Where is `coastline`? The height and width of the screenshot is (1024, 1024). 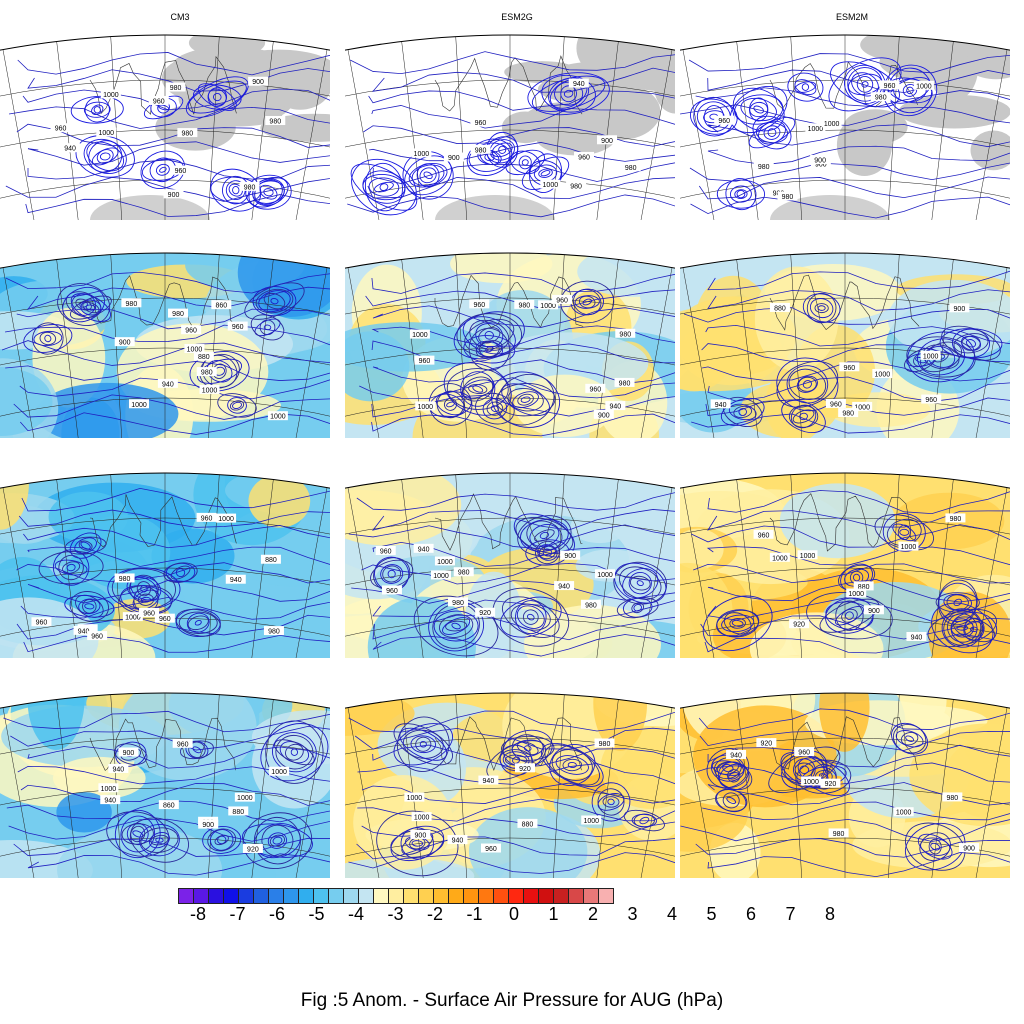
coastline is located at coordinates (844, 522).